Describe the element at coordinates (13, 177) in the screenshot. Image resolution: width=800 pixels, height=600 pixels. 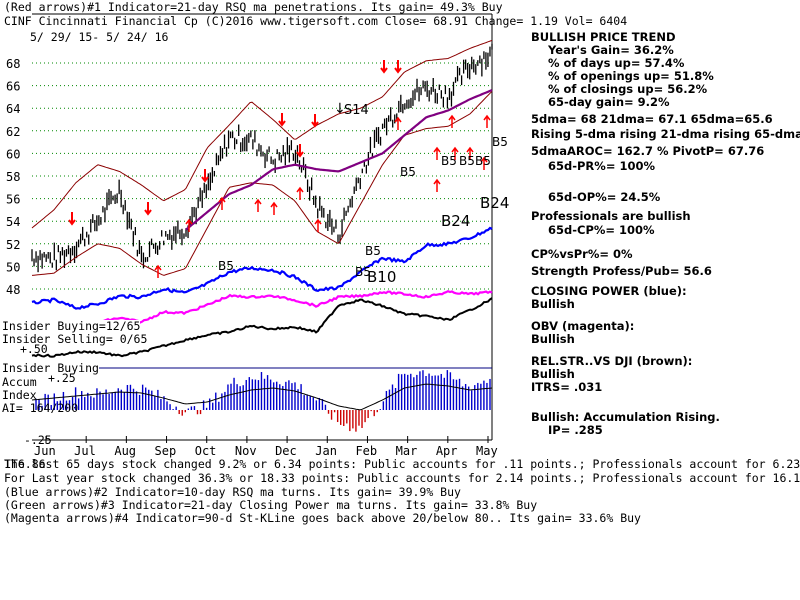
I see `y-tick-label: 58` at that location.